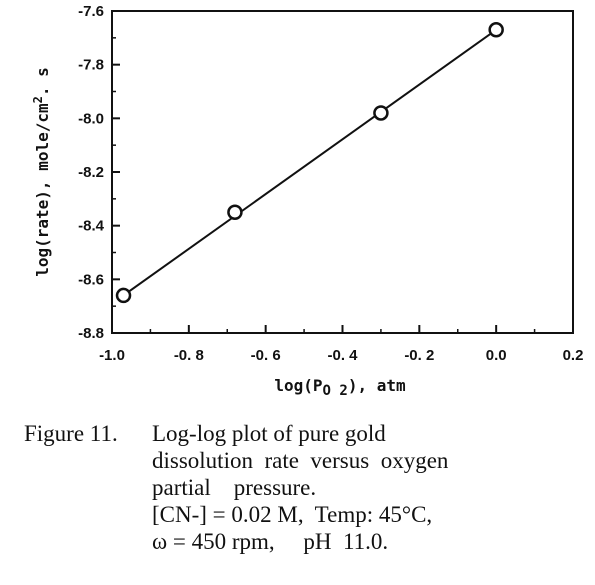 The height and width of the screenshot is (585, 595). I want to click on y-tick-label: -8.8, so click(91, 333).